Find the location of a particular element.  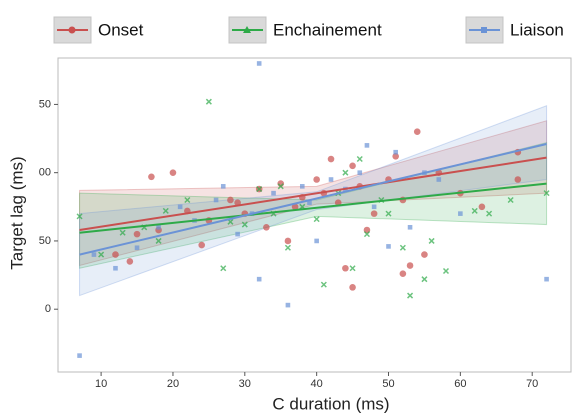

x-tick-label: 40 is located at coordinates (317, 384).